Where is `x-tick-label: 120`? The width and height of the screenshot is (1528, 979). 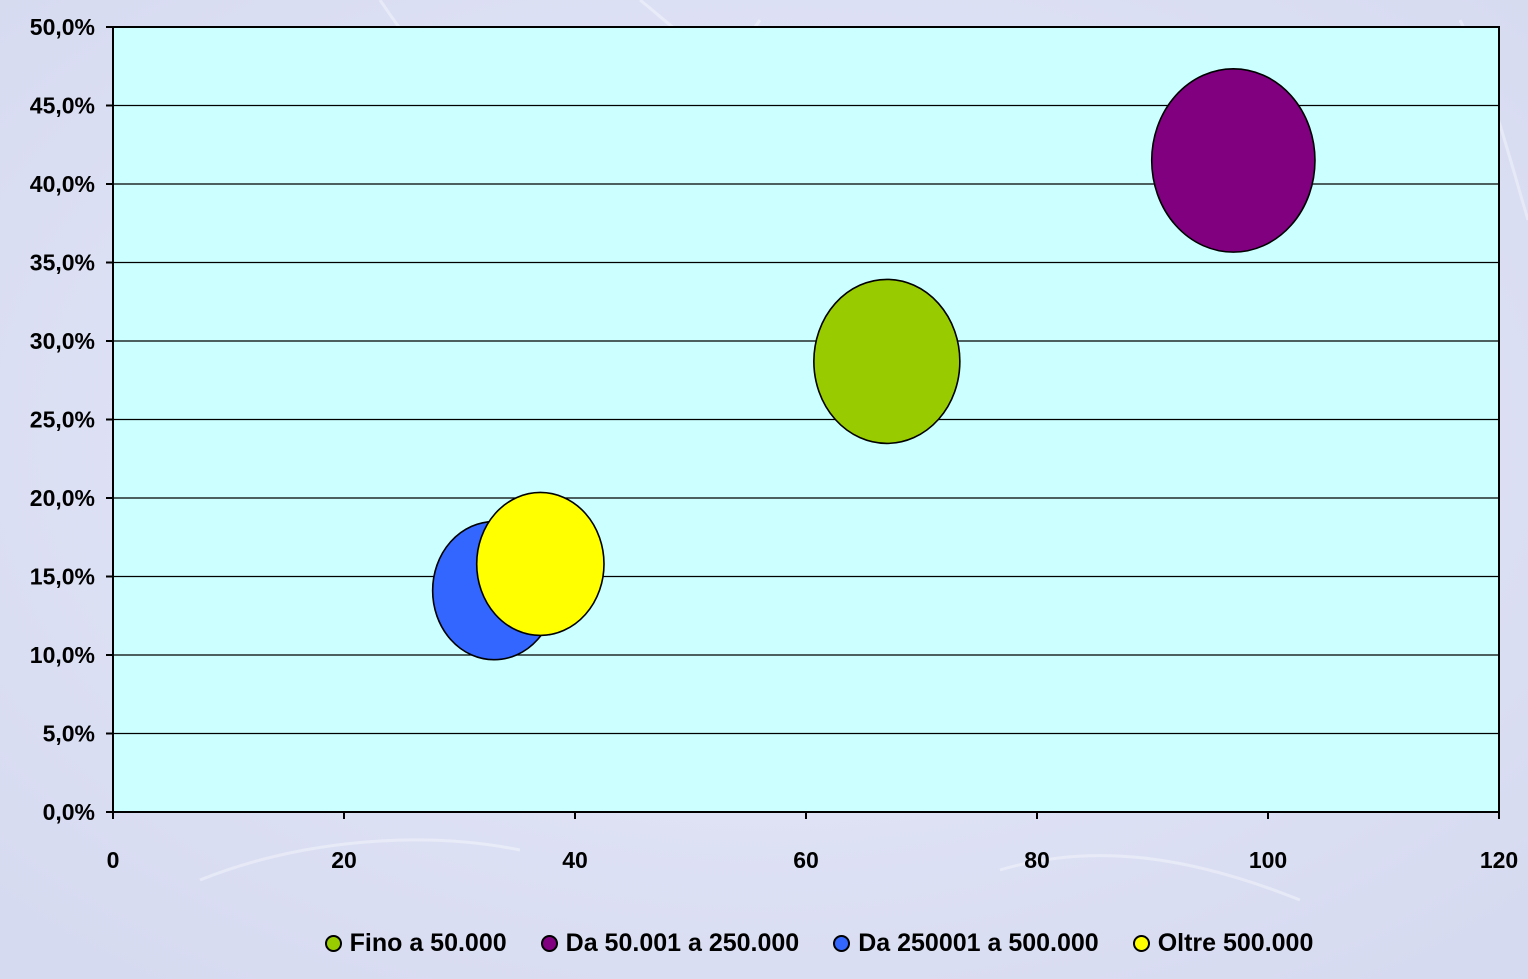
x-tick-label: 120 is located at coordinates (1499, 860).